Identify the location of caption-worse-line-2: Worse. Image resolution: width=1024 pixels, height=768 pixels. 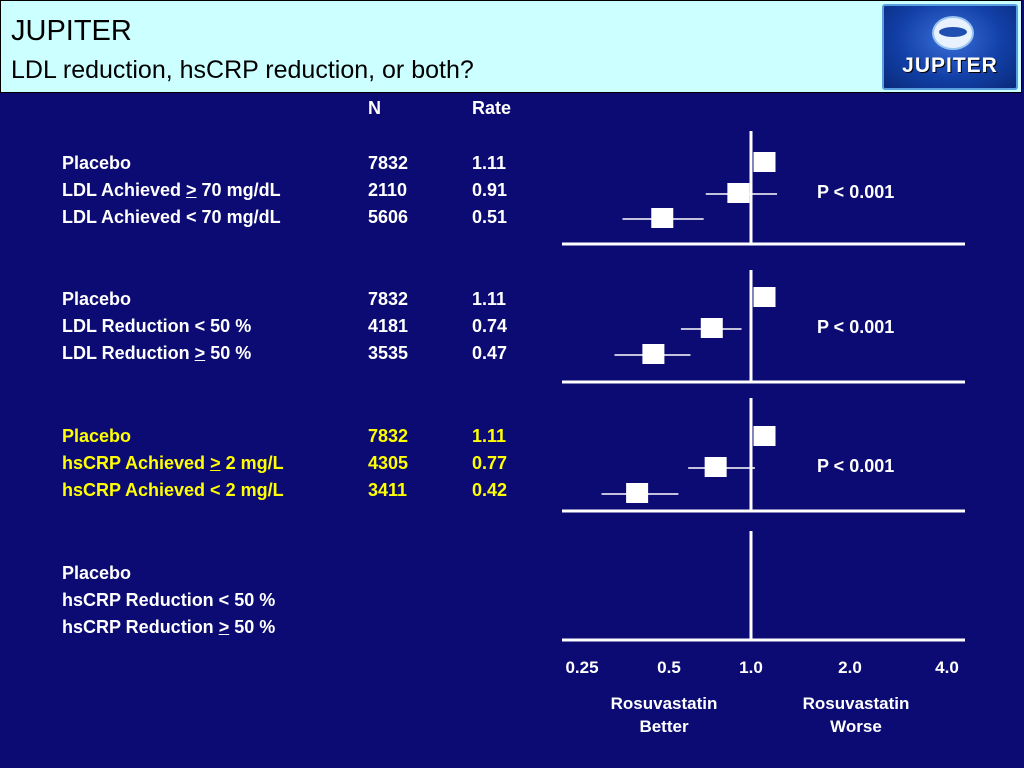
(856, 726).